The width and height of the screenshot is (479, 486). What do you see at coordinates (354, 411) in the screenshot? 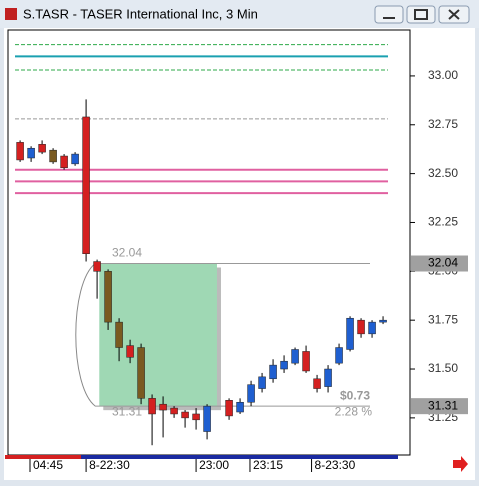
I see `change-pct: 2.28 %` at bounding box center [354, 411].